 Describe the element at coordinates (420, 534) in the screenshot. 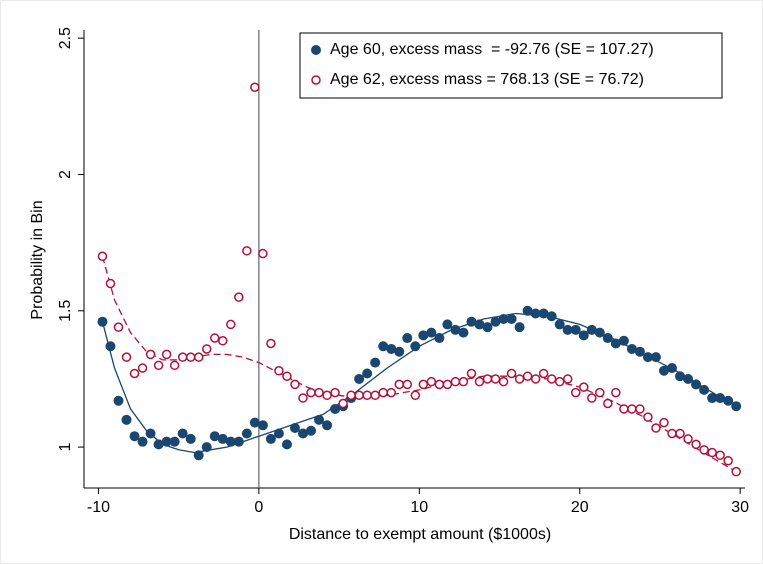

I see `x-axis-label: Distance to exempt amount ($1000s)` at that location.